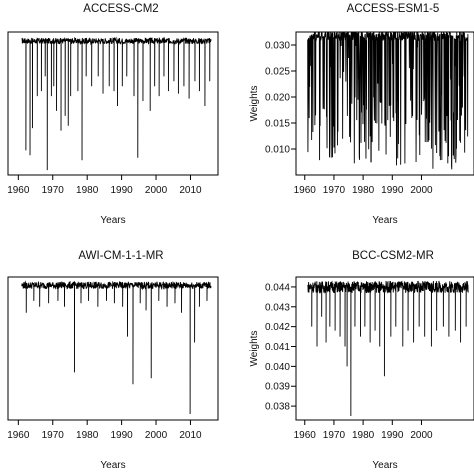  Describe the element at coordinates (393, 256) in the screenshot. I see `chart-title: BCC-CSM2-MR` at that location.